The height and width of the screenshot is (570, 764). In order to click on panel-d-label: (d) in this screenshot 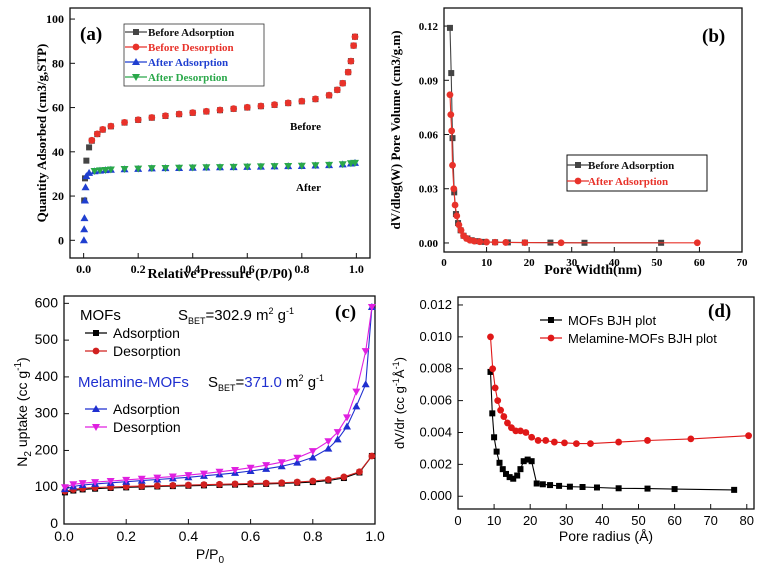, I will do `click(719, 311)`.